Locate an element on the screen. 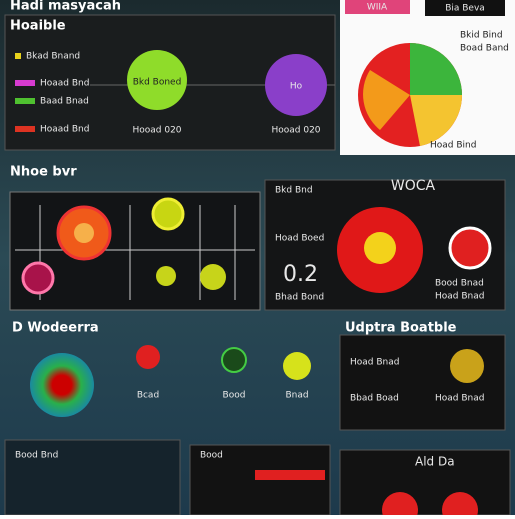  panel-title: WOCA is located at coordinates (413, 186).